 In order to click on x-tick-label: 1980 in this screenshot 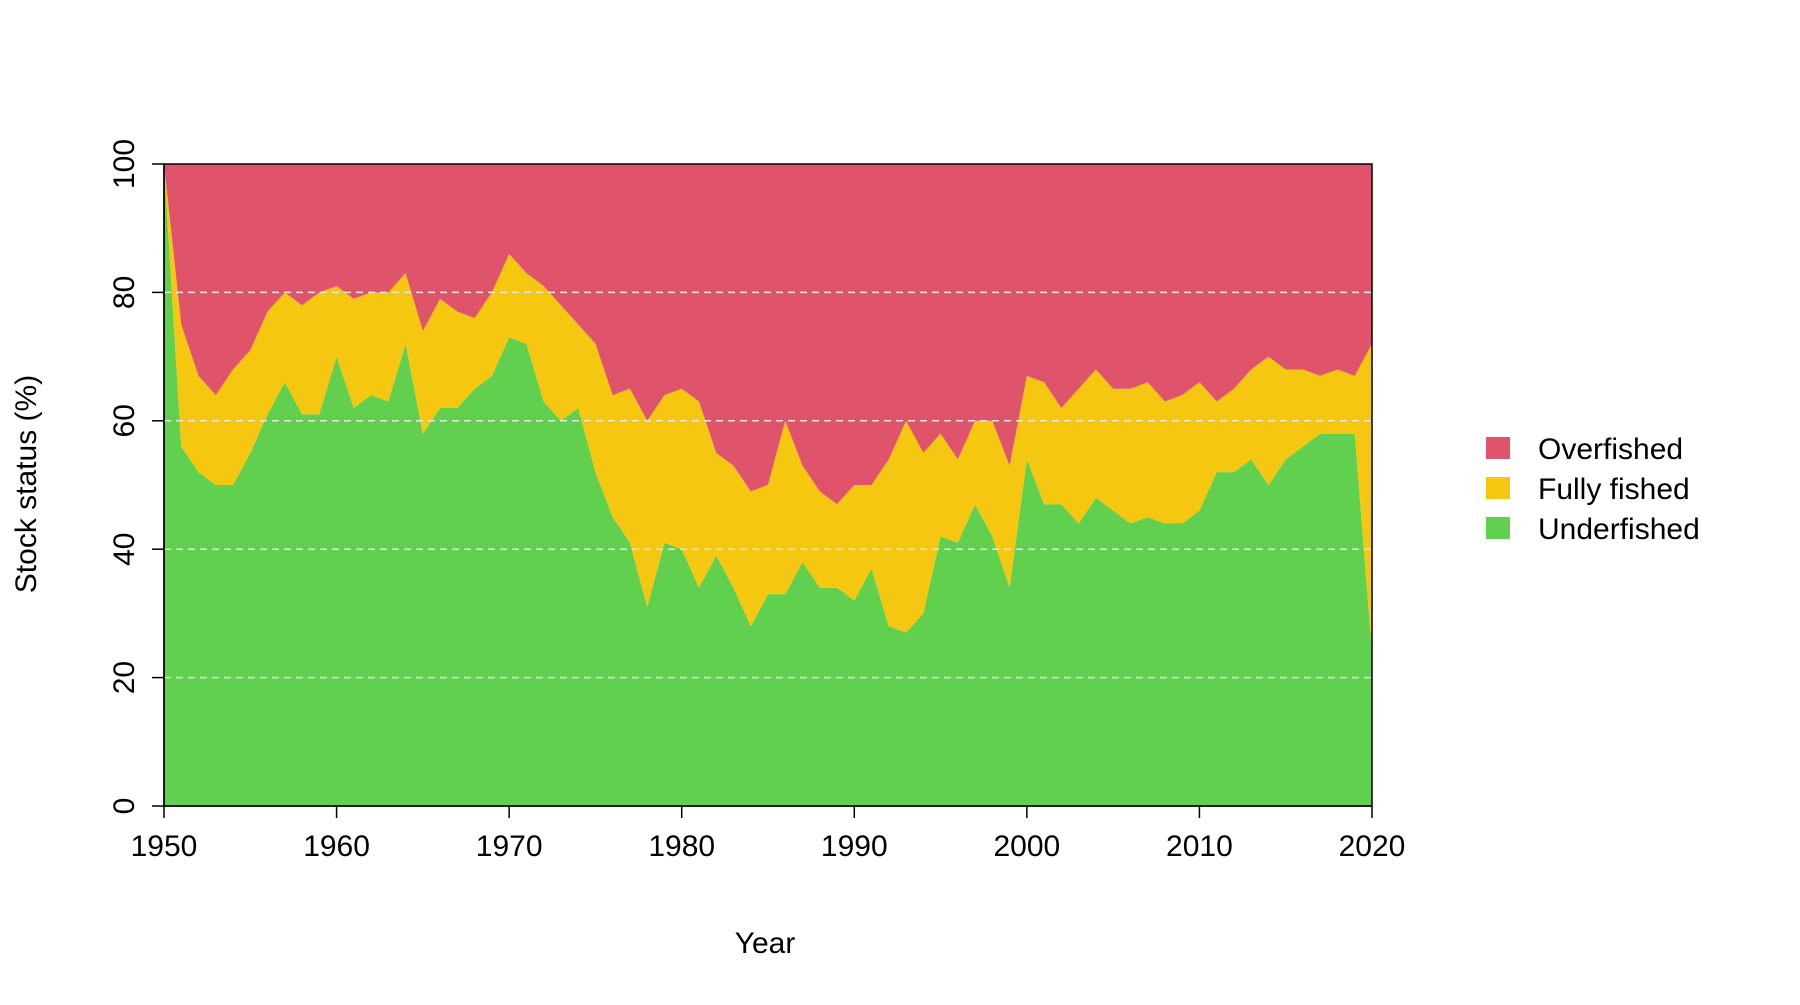, I will do `click(681, 846)`.